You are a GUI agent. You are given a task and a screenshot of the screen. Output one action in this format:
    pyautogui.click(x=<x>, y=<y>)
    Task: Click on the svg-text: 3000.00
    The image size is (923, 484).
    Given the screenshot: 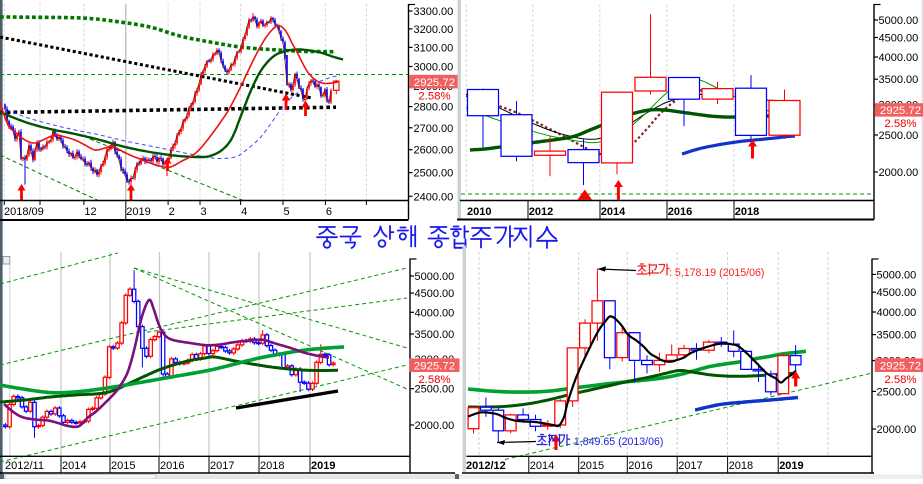 What is the action you would take?
    pyautogui.click(x=434, y=68)
    